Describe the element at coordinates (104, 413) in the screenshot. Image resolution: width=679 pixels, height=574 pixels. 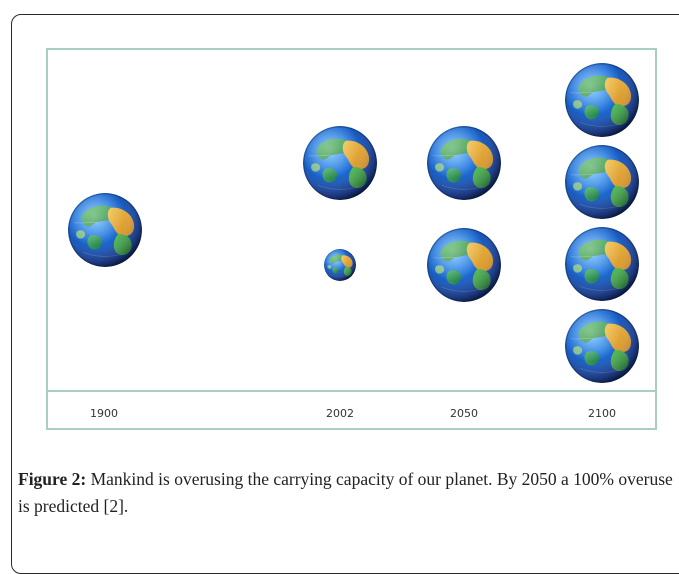
I see `year-label-1900: 1900` at that location.